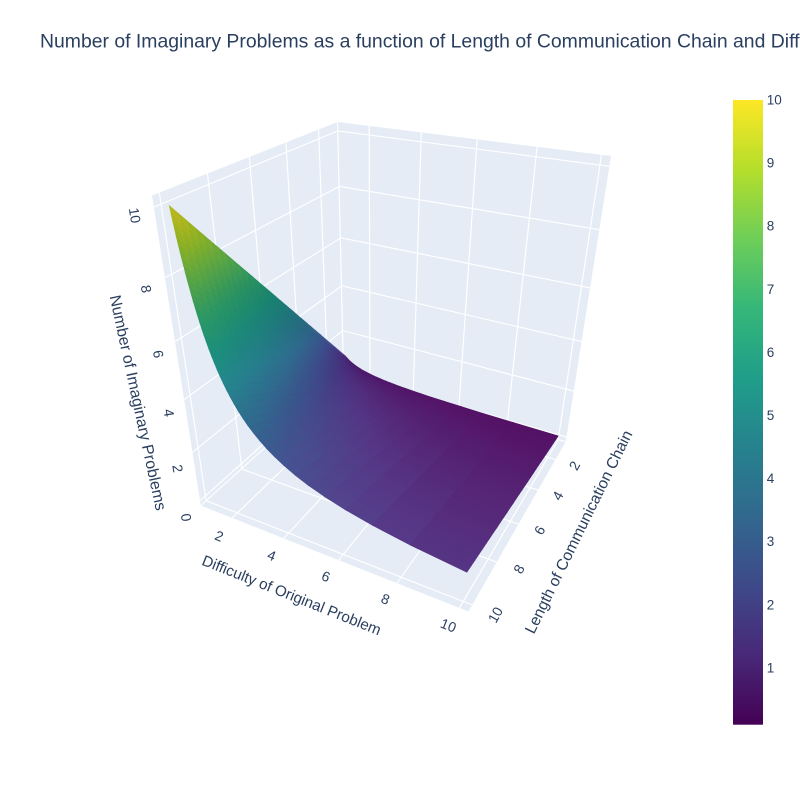  What do you see at coordinates (186, 517) in the screenshot?
I see `svg-text: 0` at bounding box center [186, 517].